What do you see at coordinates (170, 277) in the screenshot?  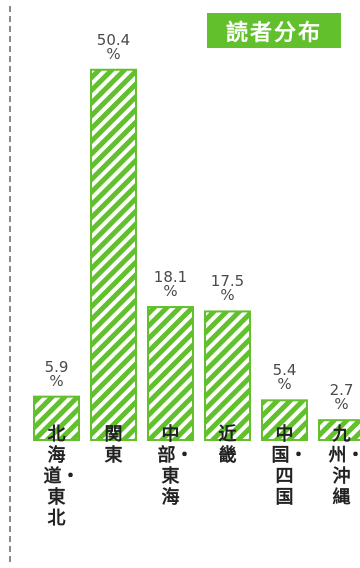 I see `data-label-value: 18.1` at bounding box center [170, 277].